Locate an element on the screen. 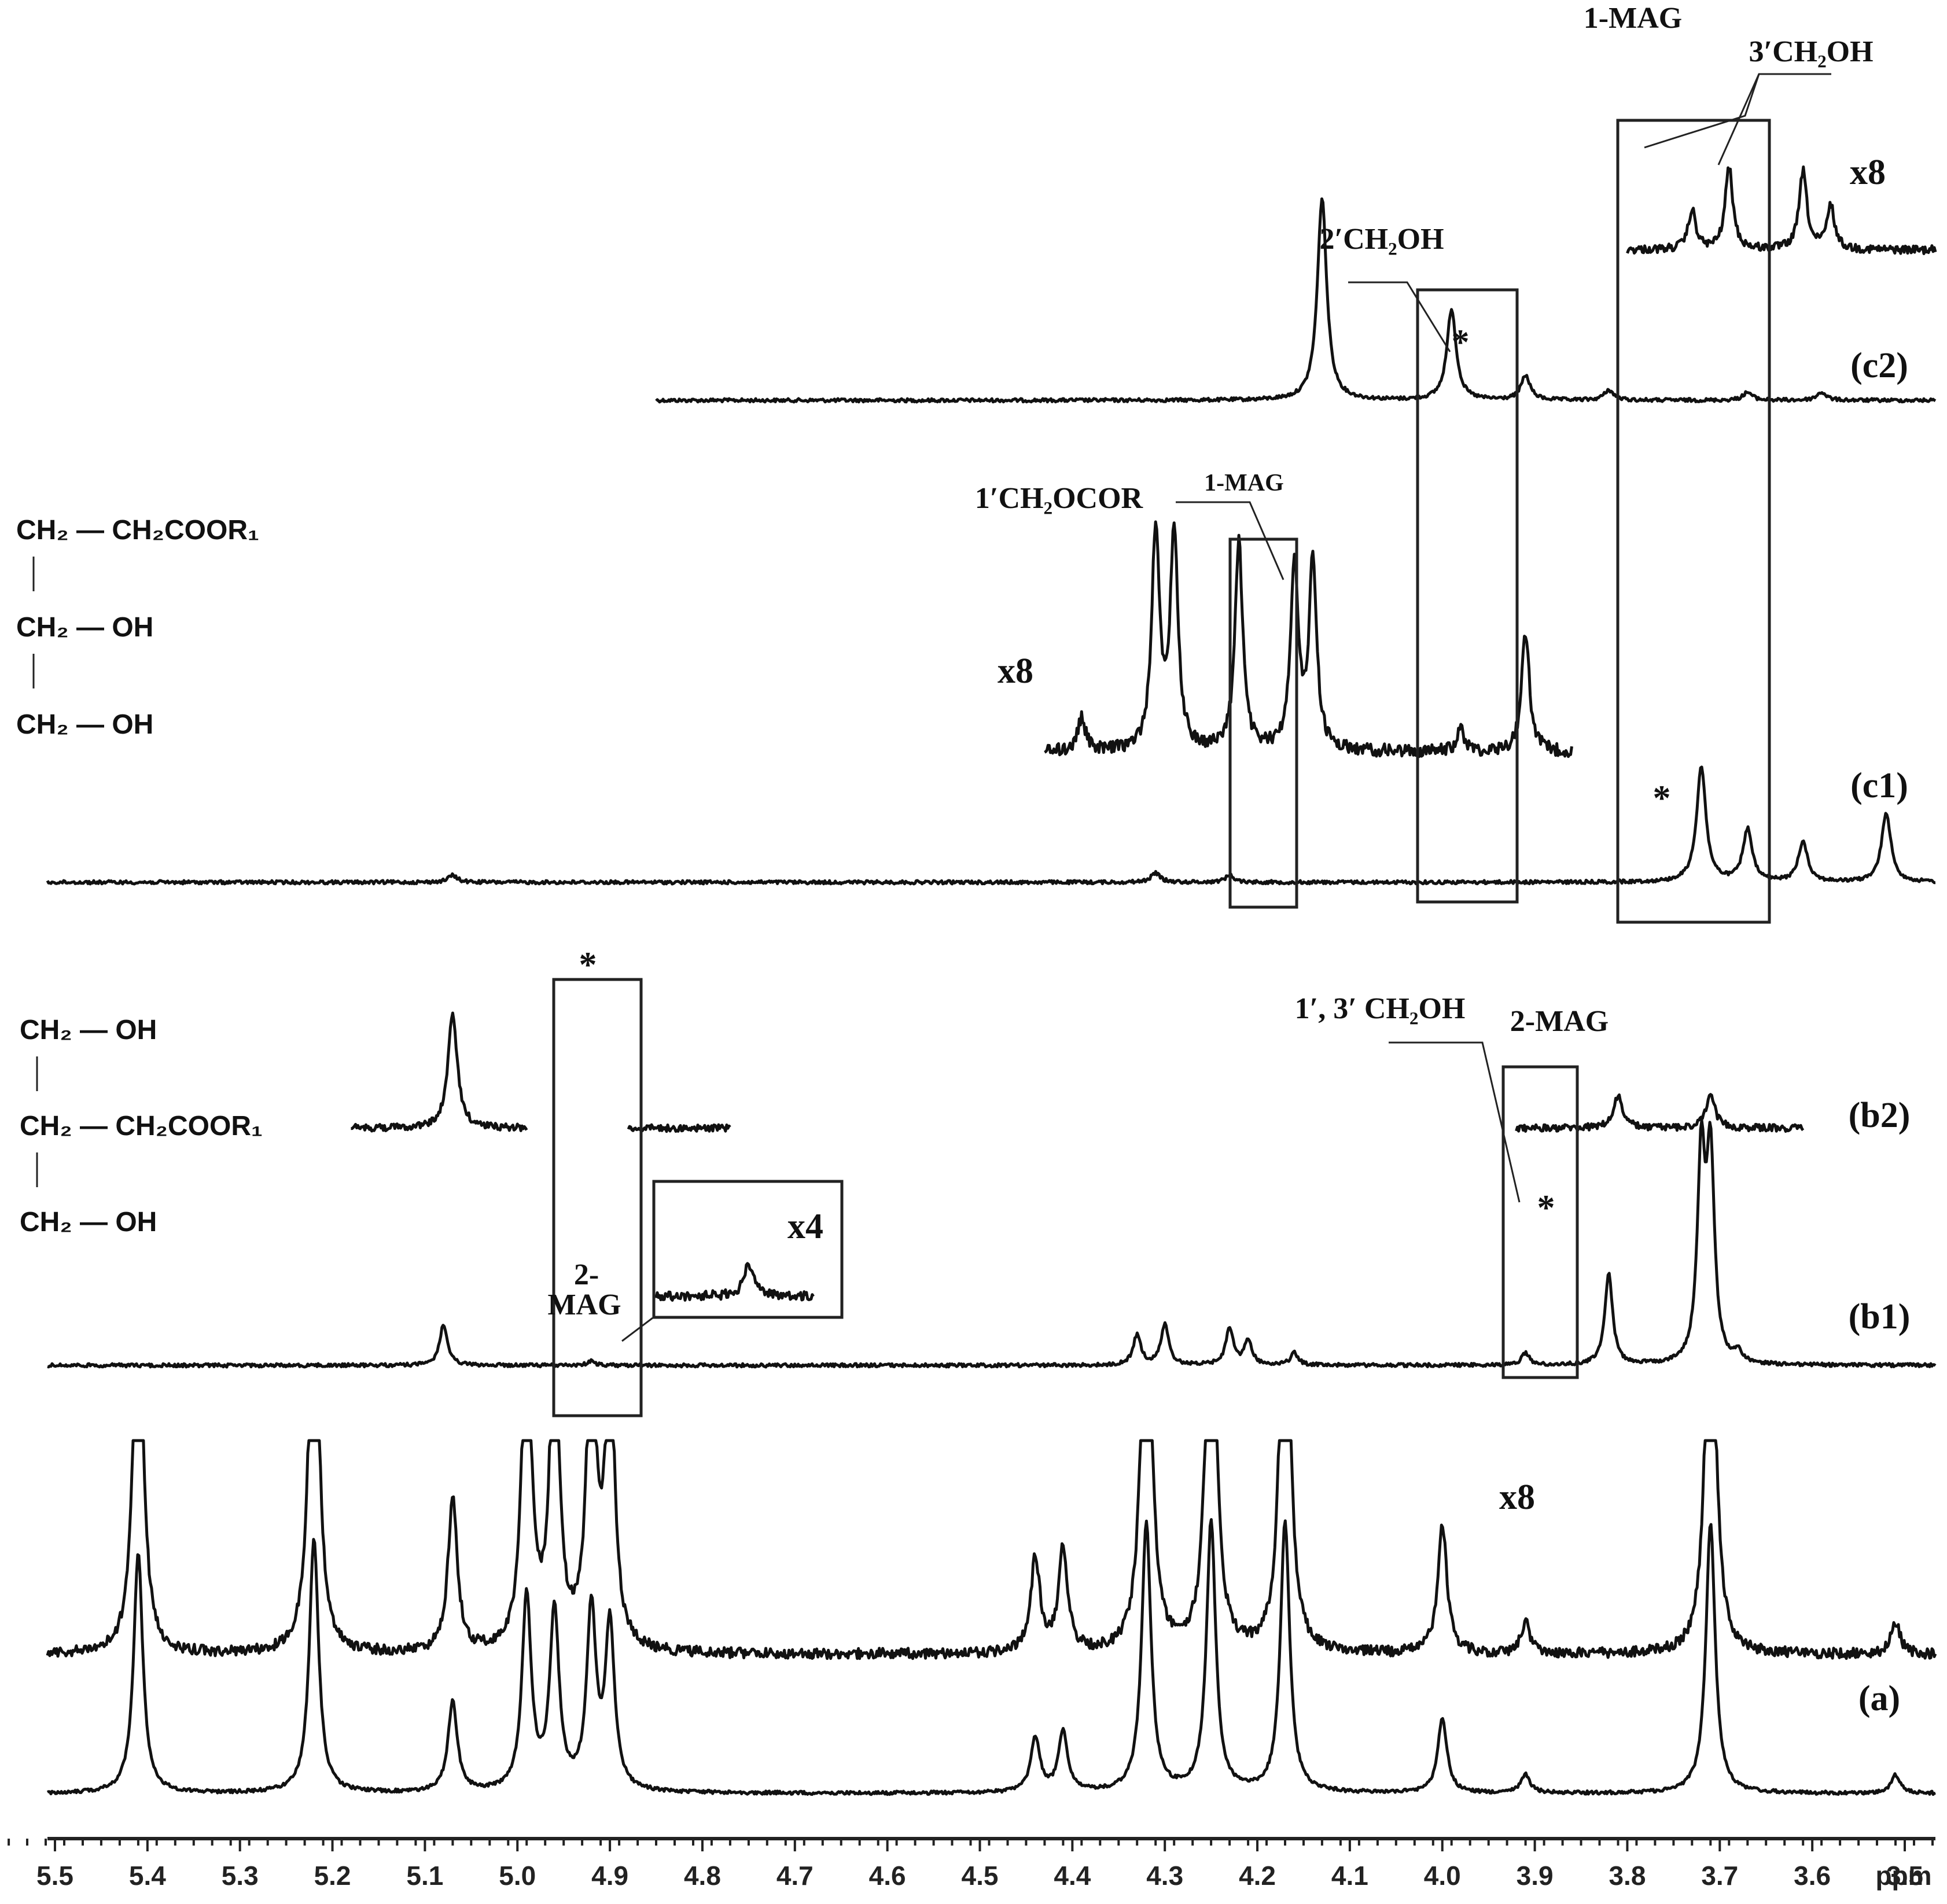  spectrum-label-b2: (b2) is located at coordinates (1880, 1115).